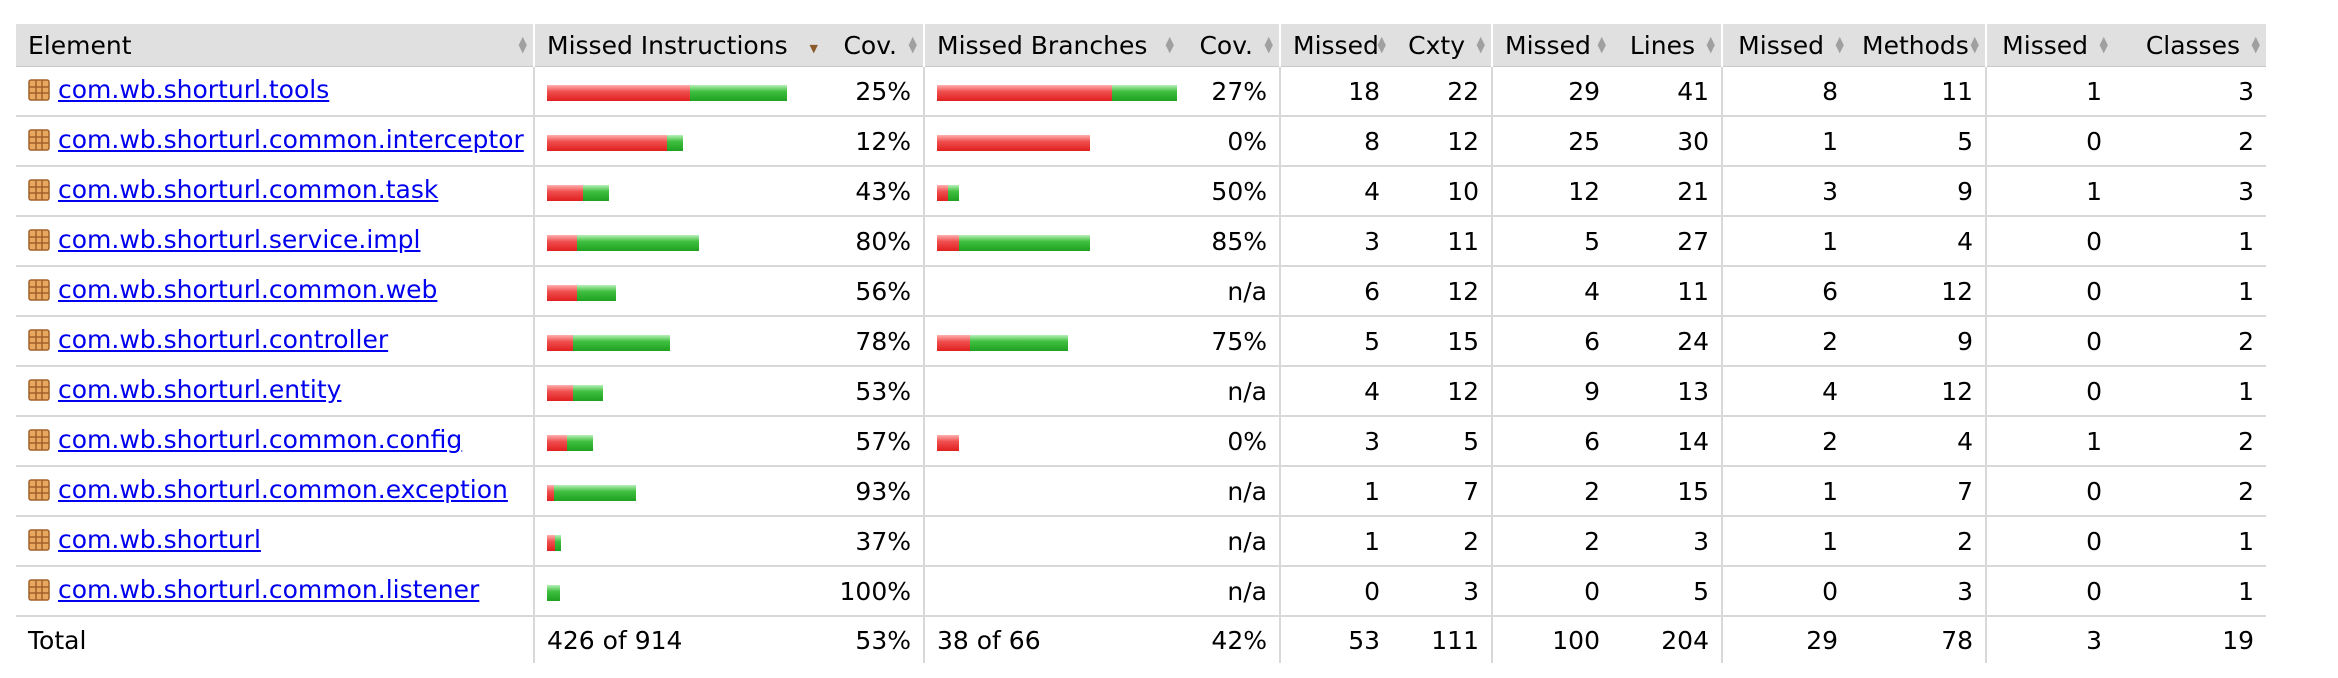 Image resolution: width=2338 pixels, height=678 pixels. What do you see at coordinates (248, 289) in the screenshot?
I see `package-link: com.wb.shorturl.common.web` at bounding box center [248, 289].